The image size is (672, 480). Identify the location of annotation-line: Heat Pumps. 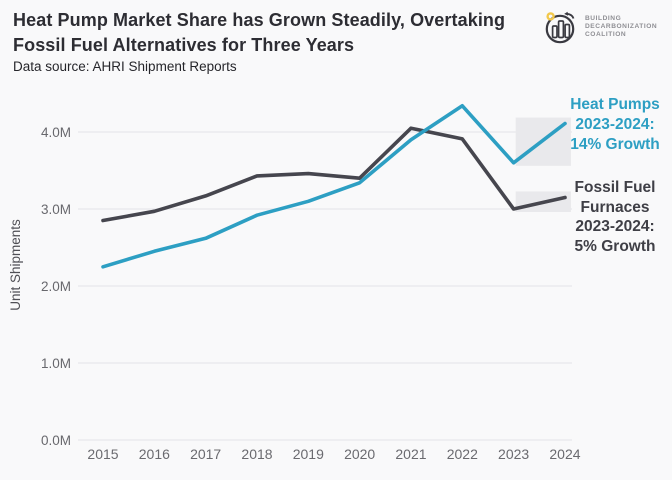
(615, 104).